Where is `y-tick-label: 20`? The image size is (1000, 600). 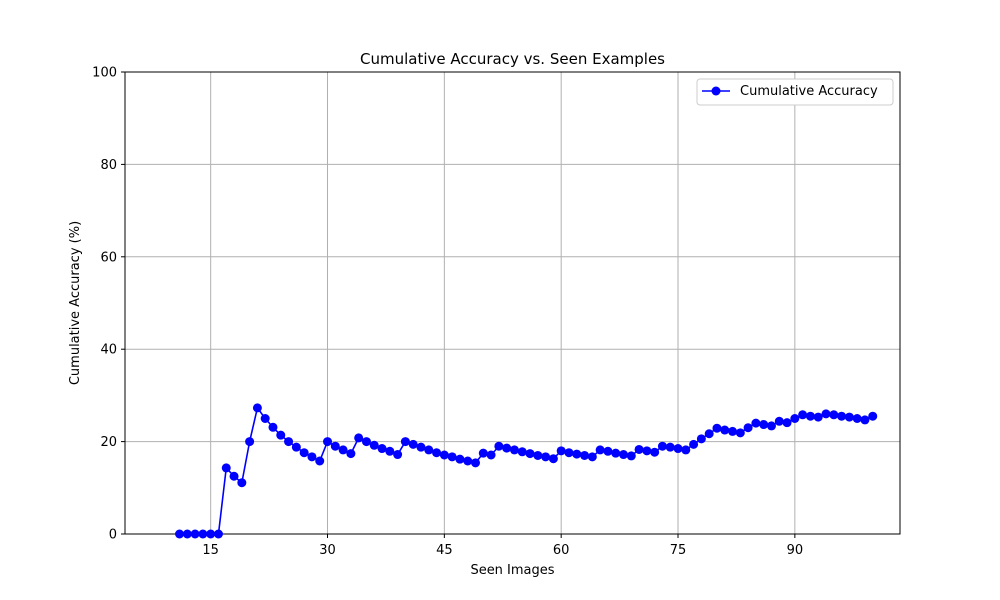 y-tick-label: 20 is located at coordinates (108, 442).